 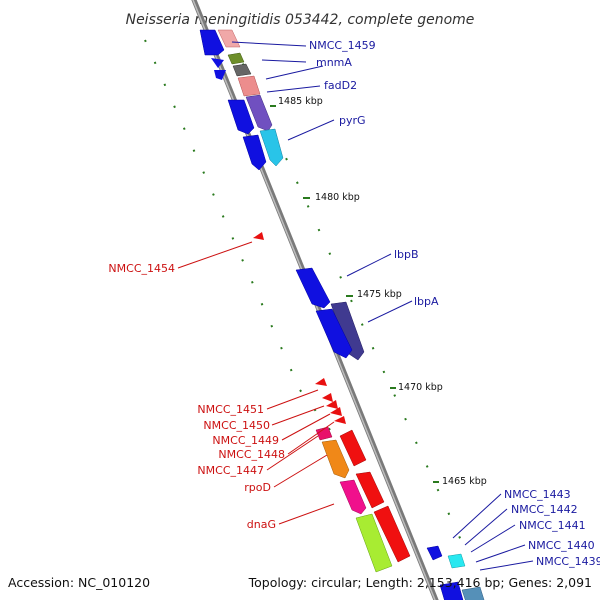 I want to click on reverse-genes, so click(x=332, y=402).